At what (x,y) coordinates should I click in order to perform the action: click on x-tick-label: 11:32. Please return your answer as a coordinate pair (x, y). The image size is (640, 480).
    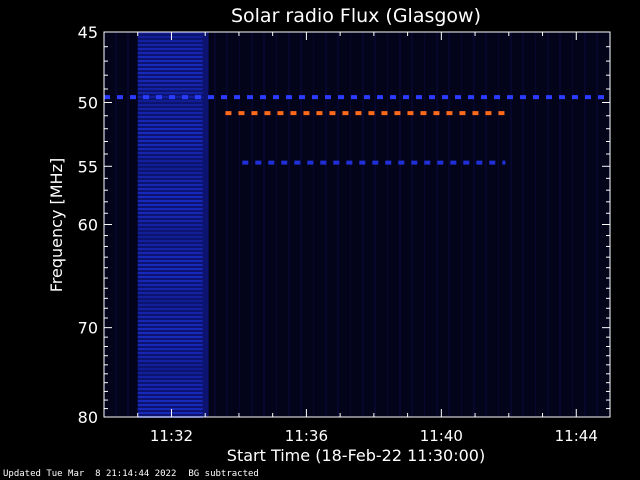
    Looking at the image, I should click on (171, 436).